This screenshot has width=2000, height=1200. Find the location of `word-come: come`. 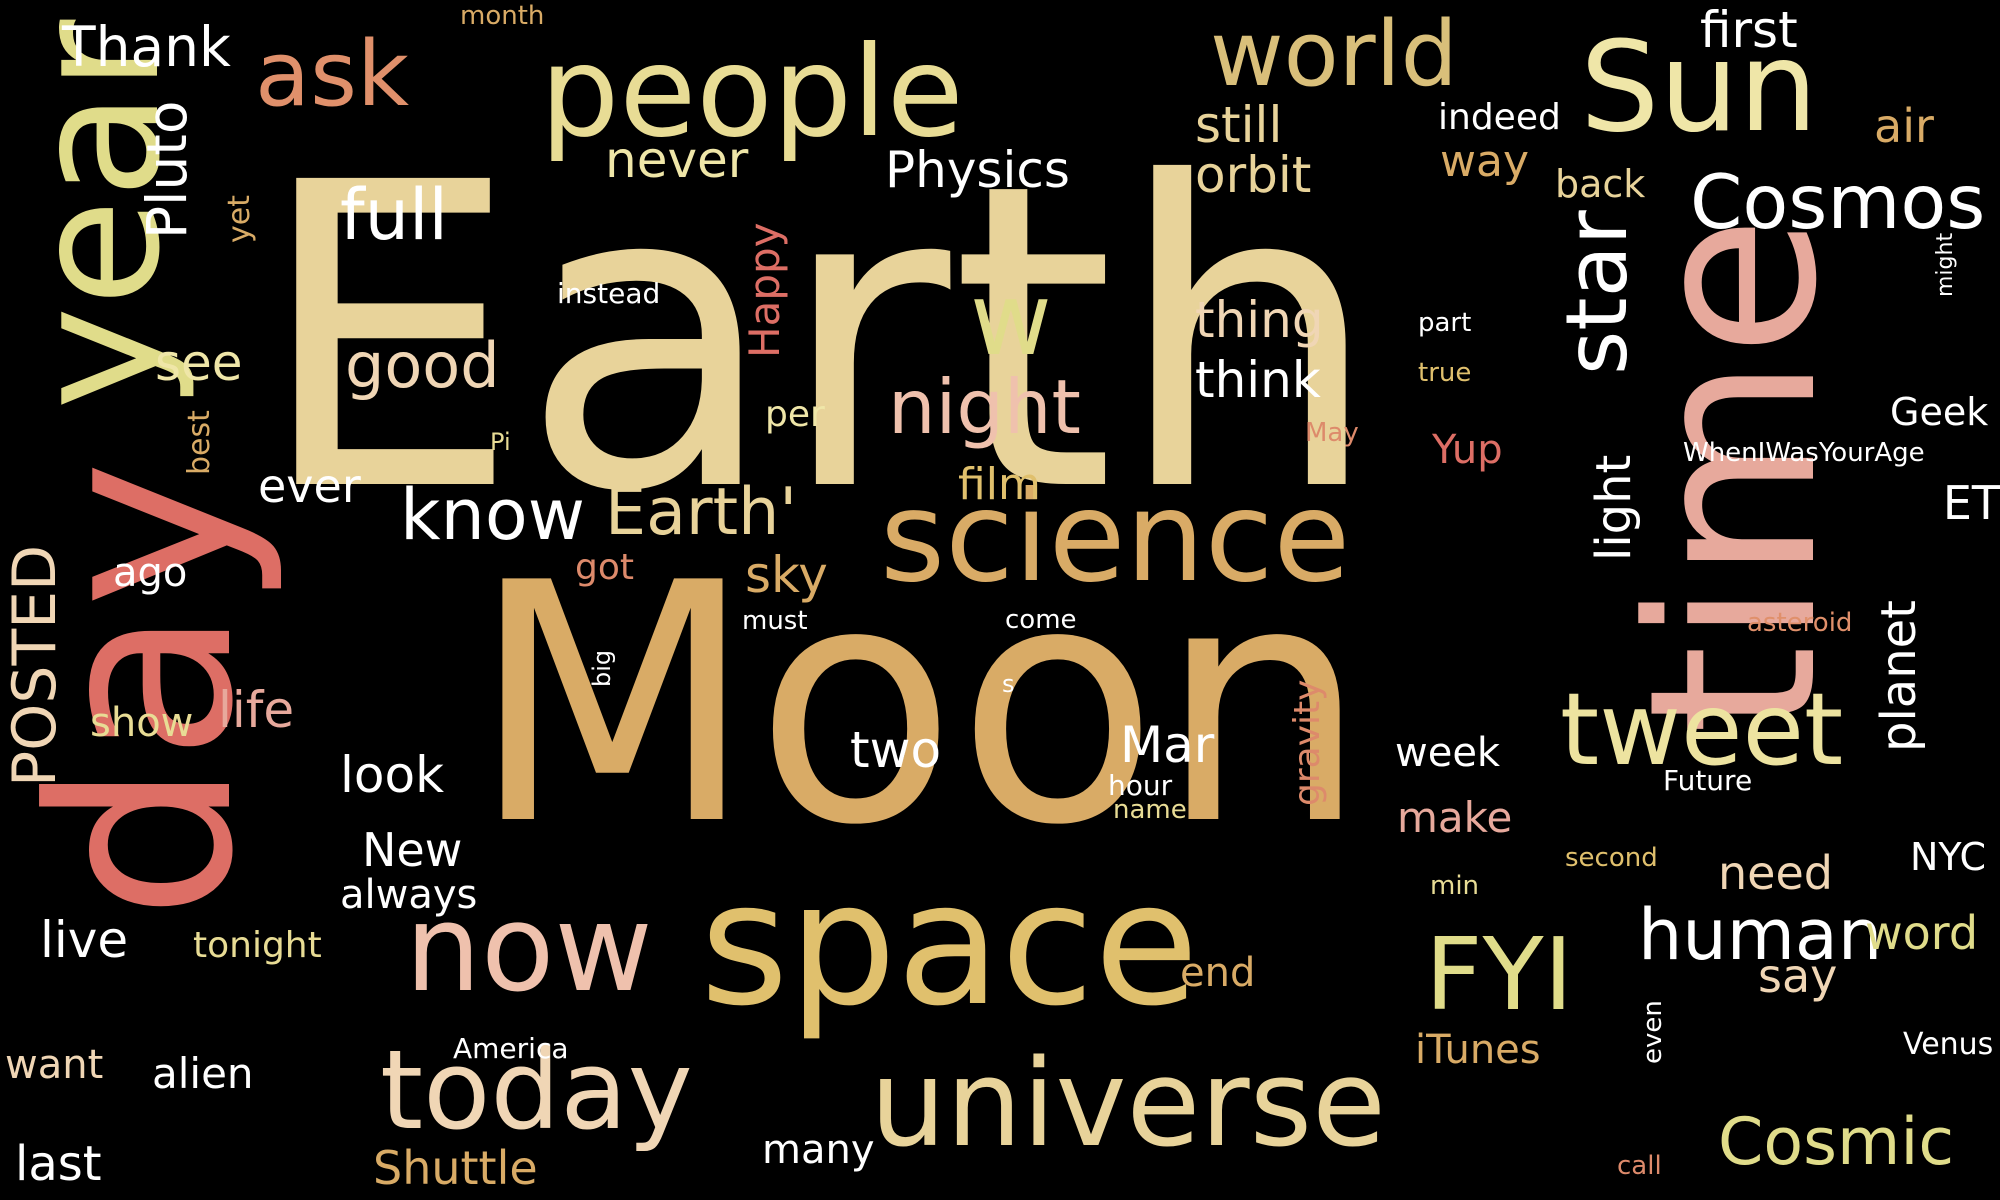

word-come: come is located at coordinates (1041, 620).